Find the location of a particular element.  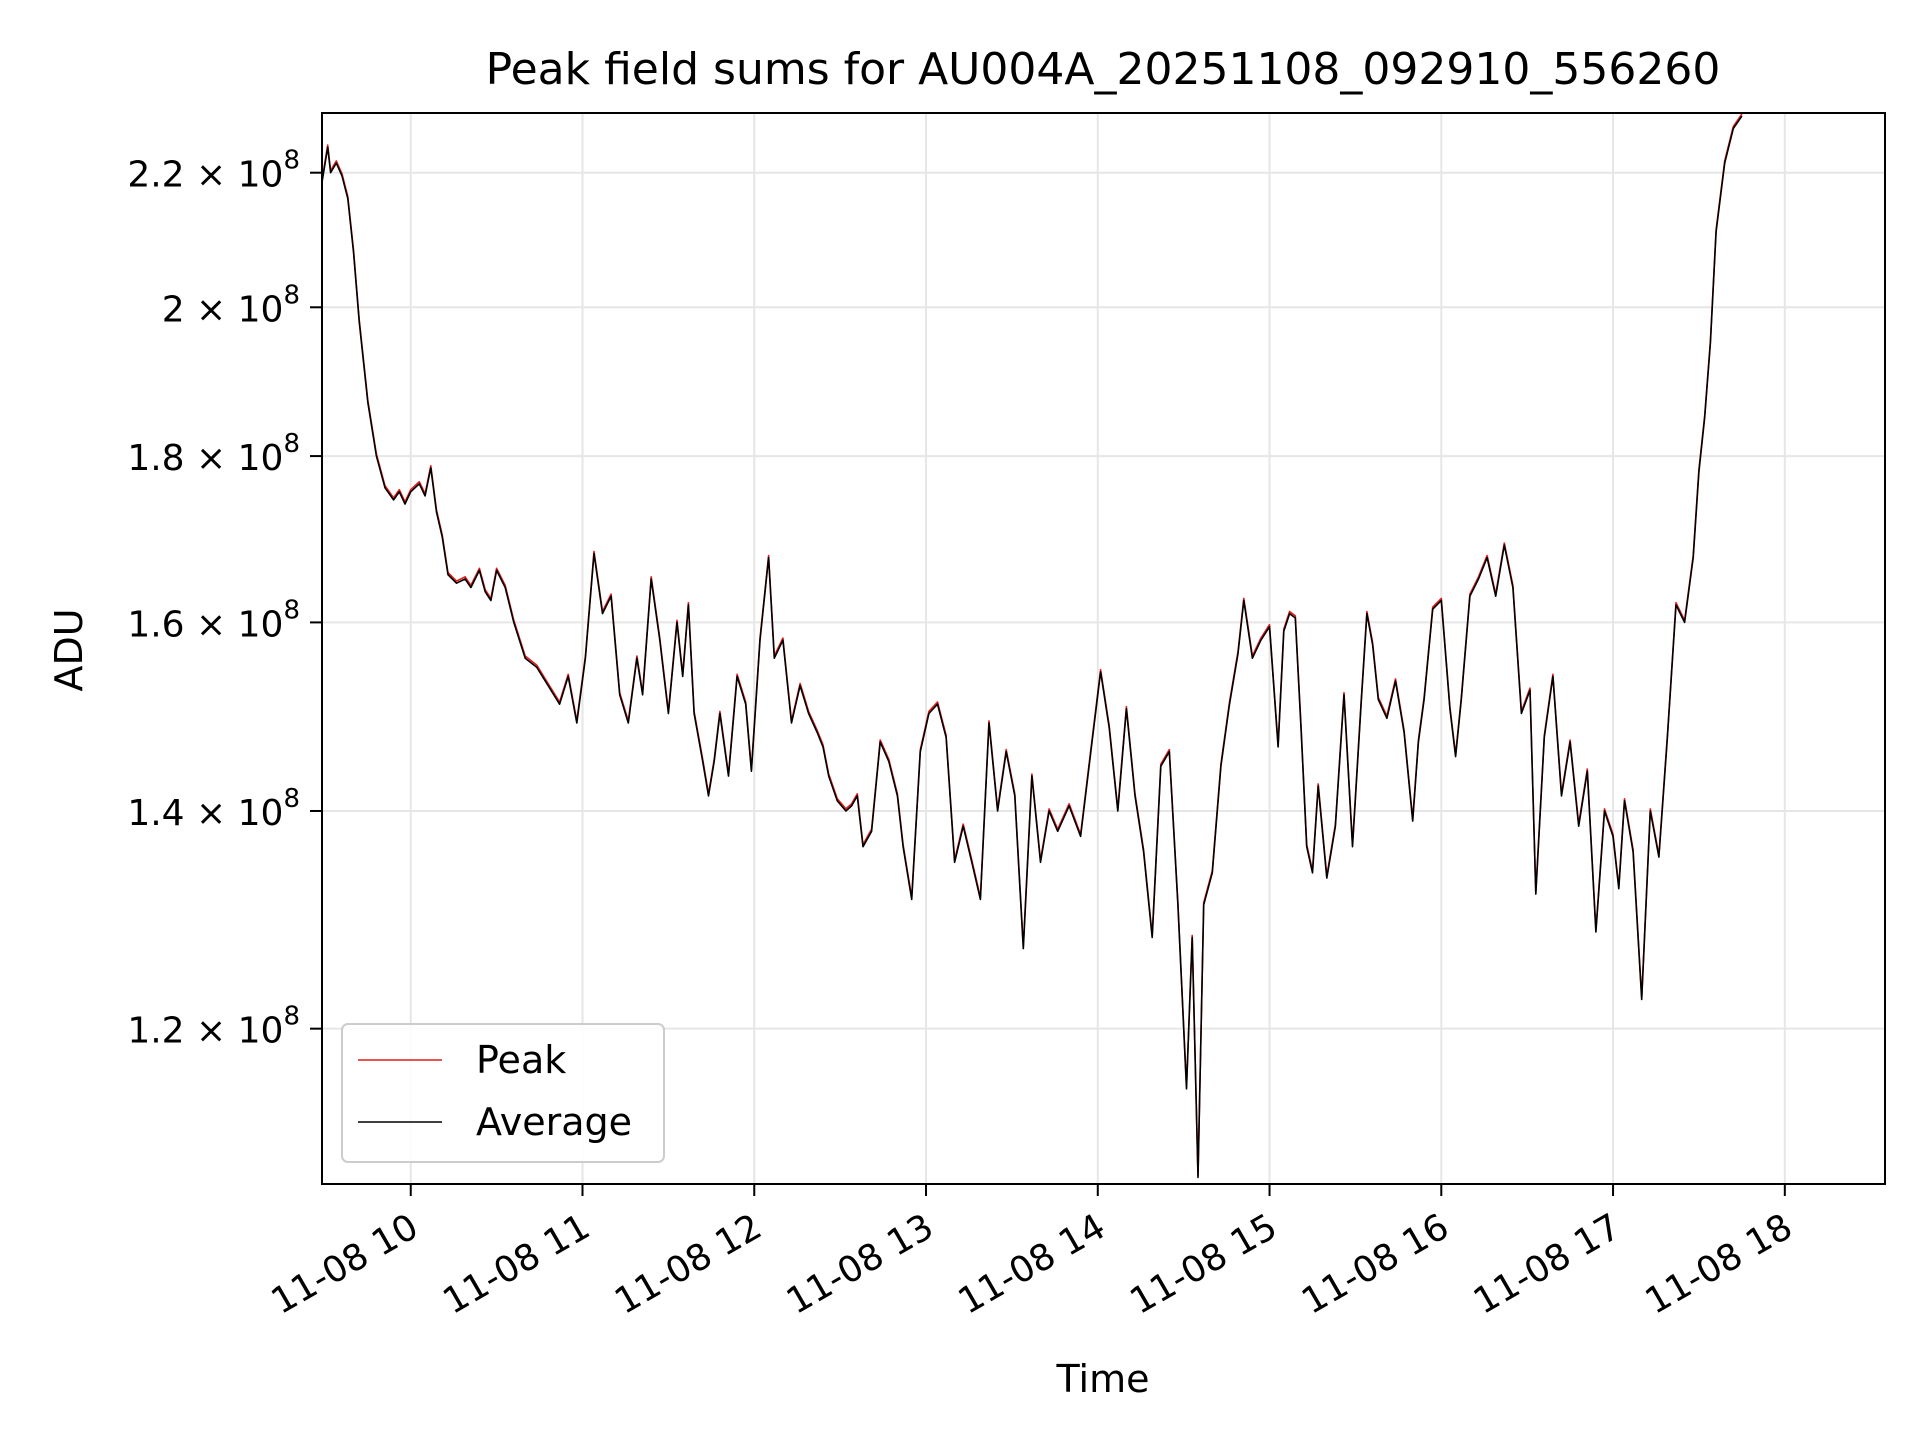

legend-label-peak: Peak is located at coordinates (521, 1060).